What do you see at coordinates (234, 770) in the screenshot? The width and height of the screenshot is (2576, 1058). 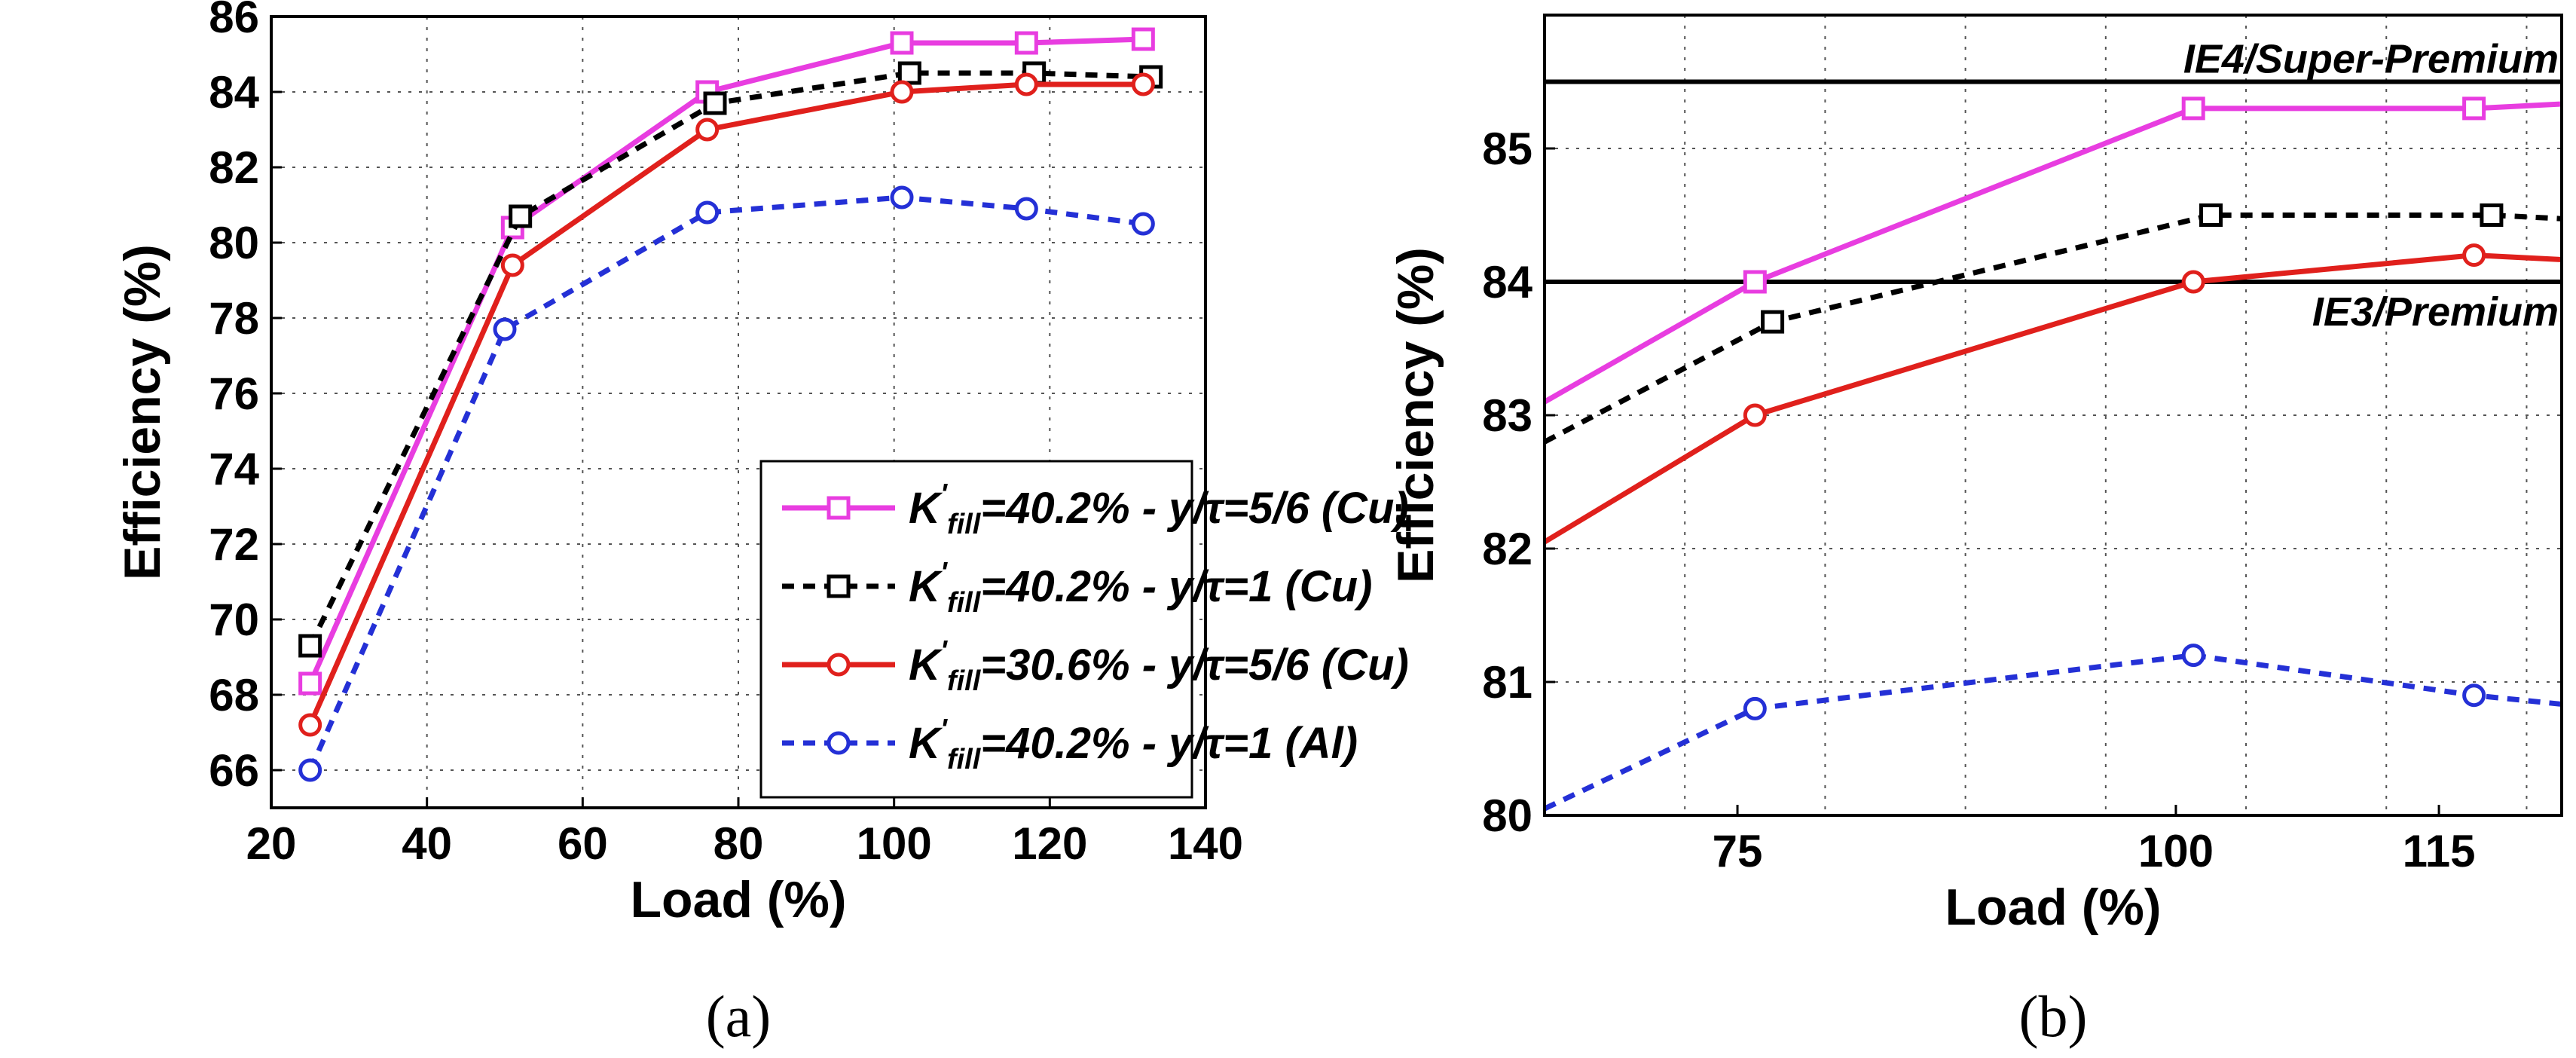 I see `y-tick-label: 66` at bounding box center [234, 770].